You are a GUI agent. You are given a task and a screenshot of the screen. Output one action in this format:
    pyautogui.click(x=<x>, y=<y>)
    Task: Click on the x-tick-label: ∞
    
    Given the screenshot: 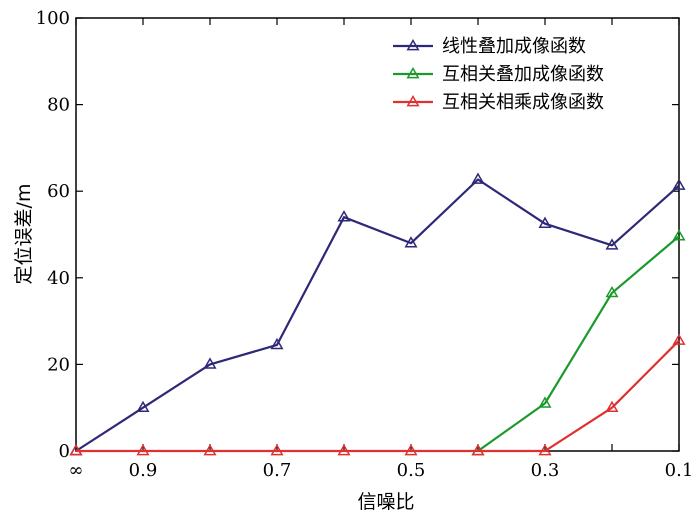 What is the action you would take?
    pyautogui.click(x=76, y=470)
    